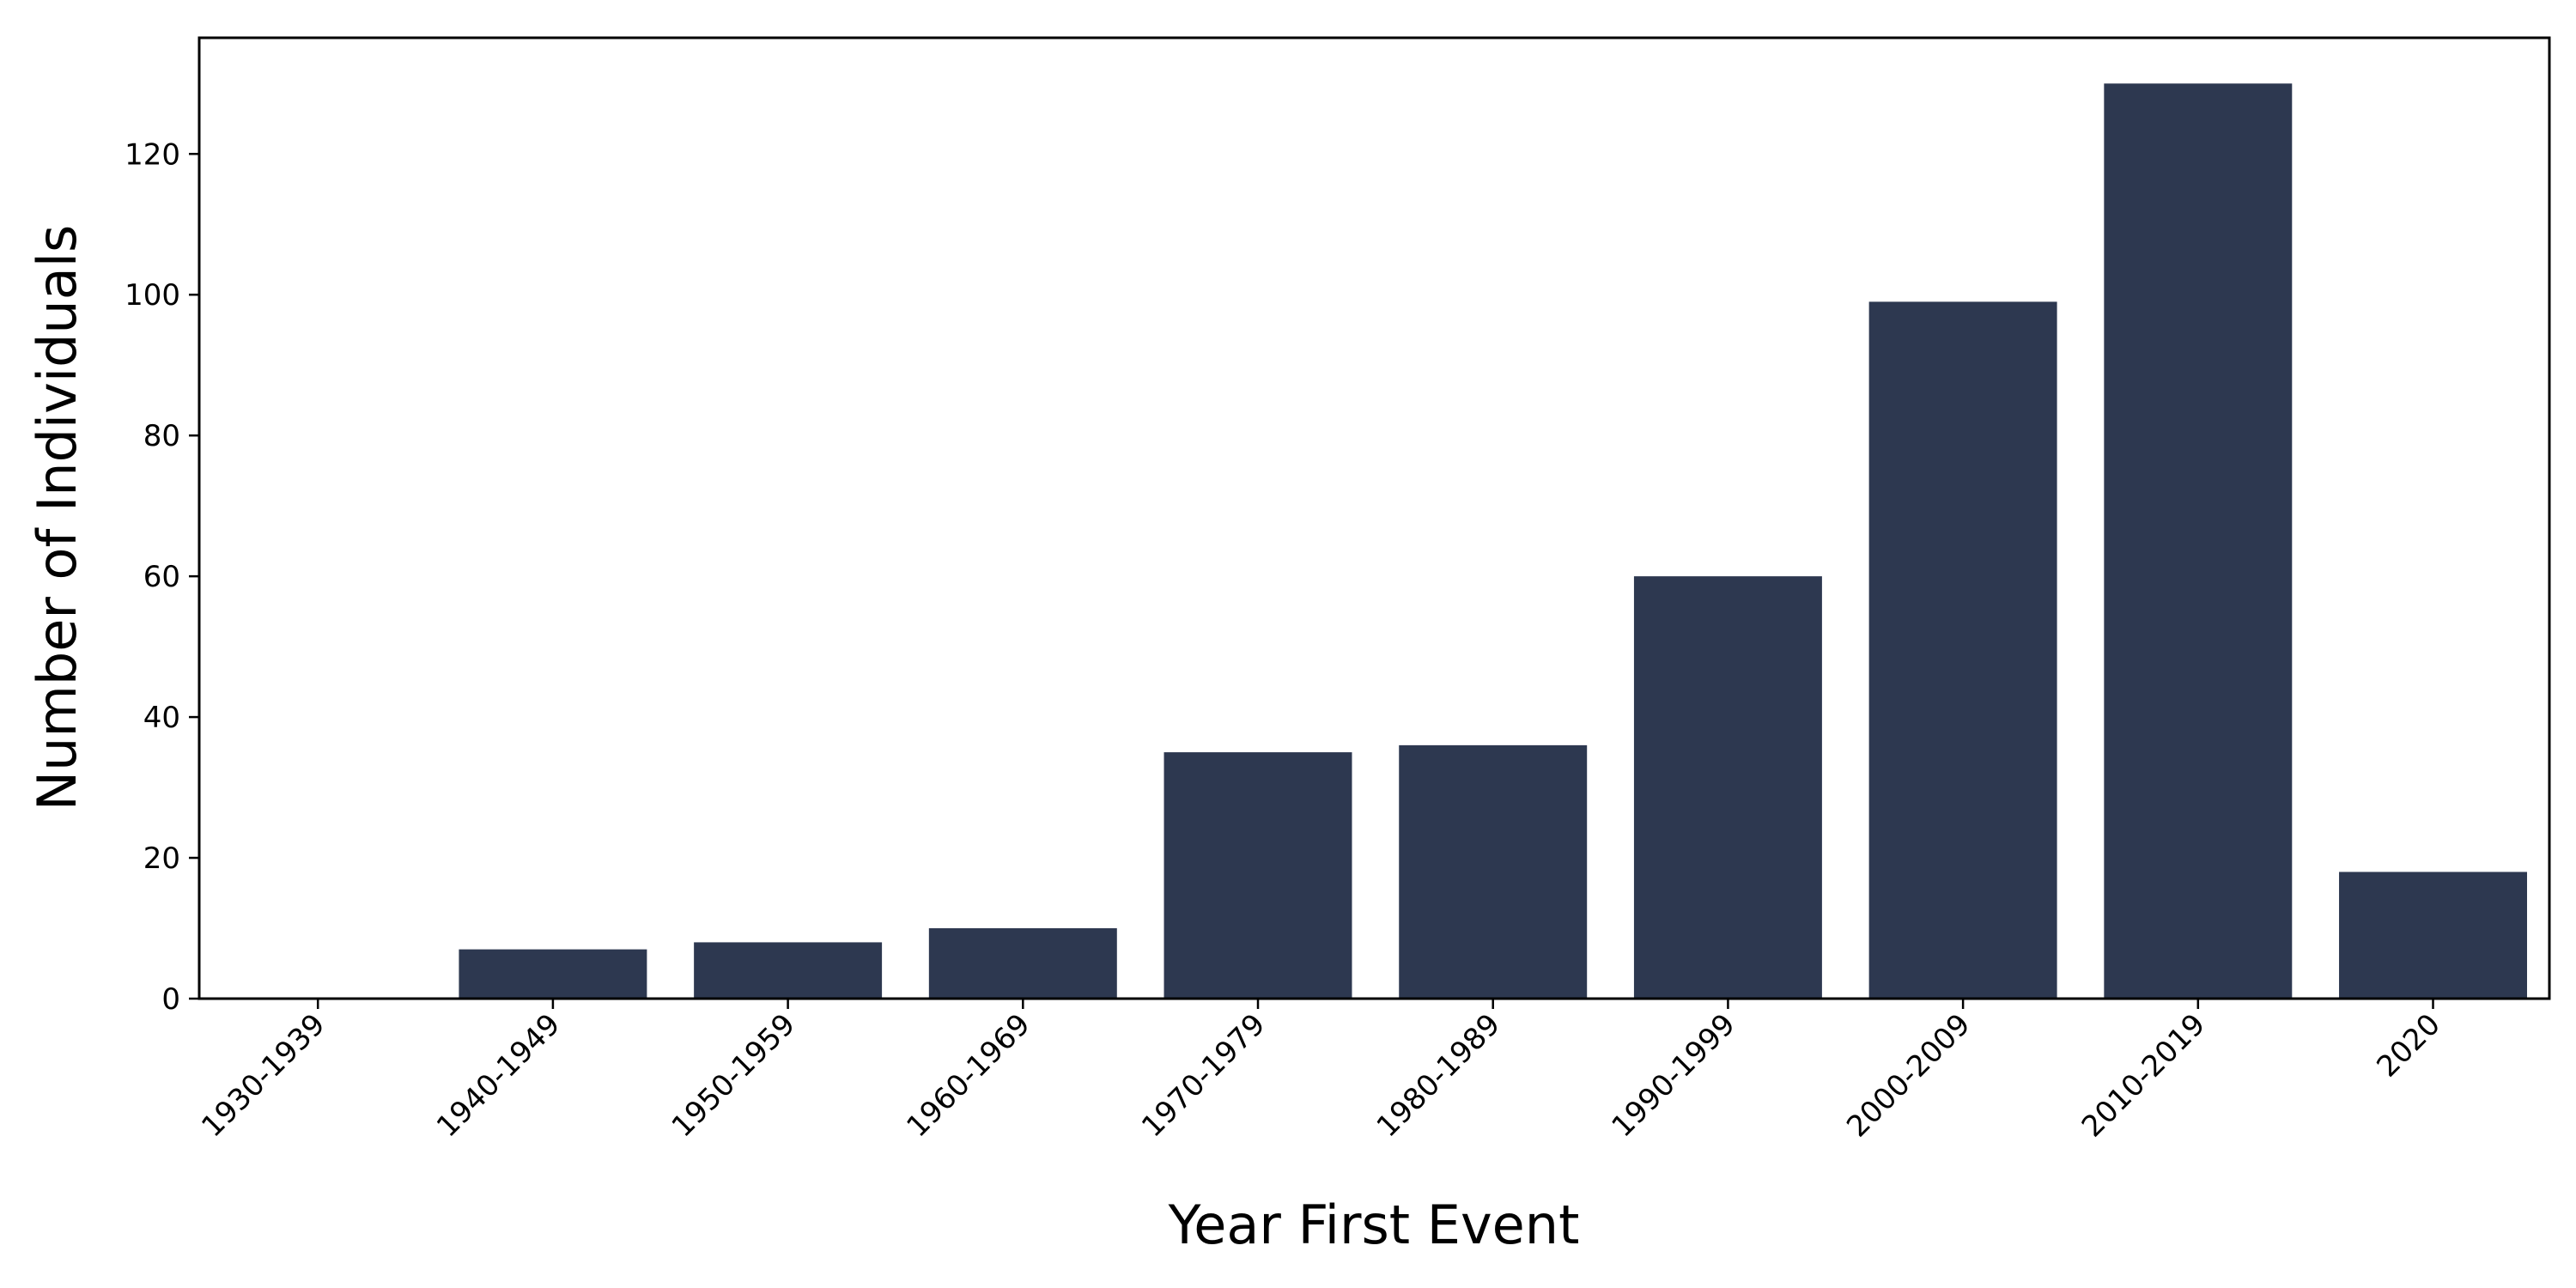 The width and height of the screenshot is (2576, 1288). I want to click on bar-1960-1969, so click(1023, 963).